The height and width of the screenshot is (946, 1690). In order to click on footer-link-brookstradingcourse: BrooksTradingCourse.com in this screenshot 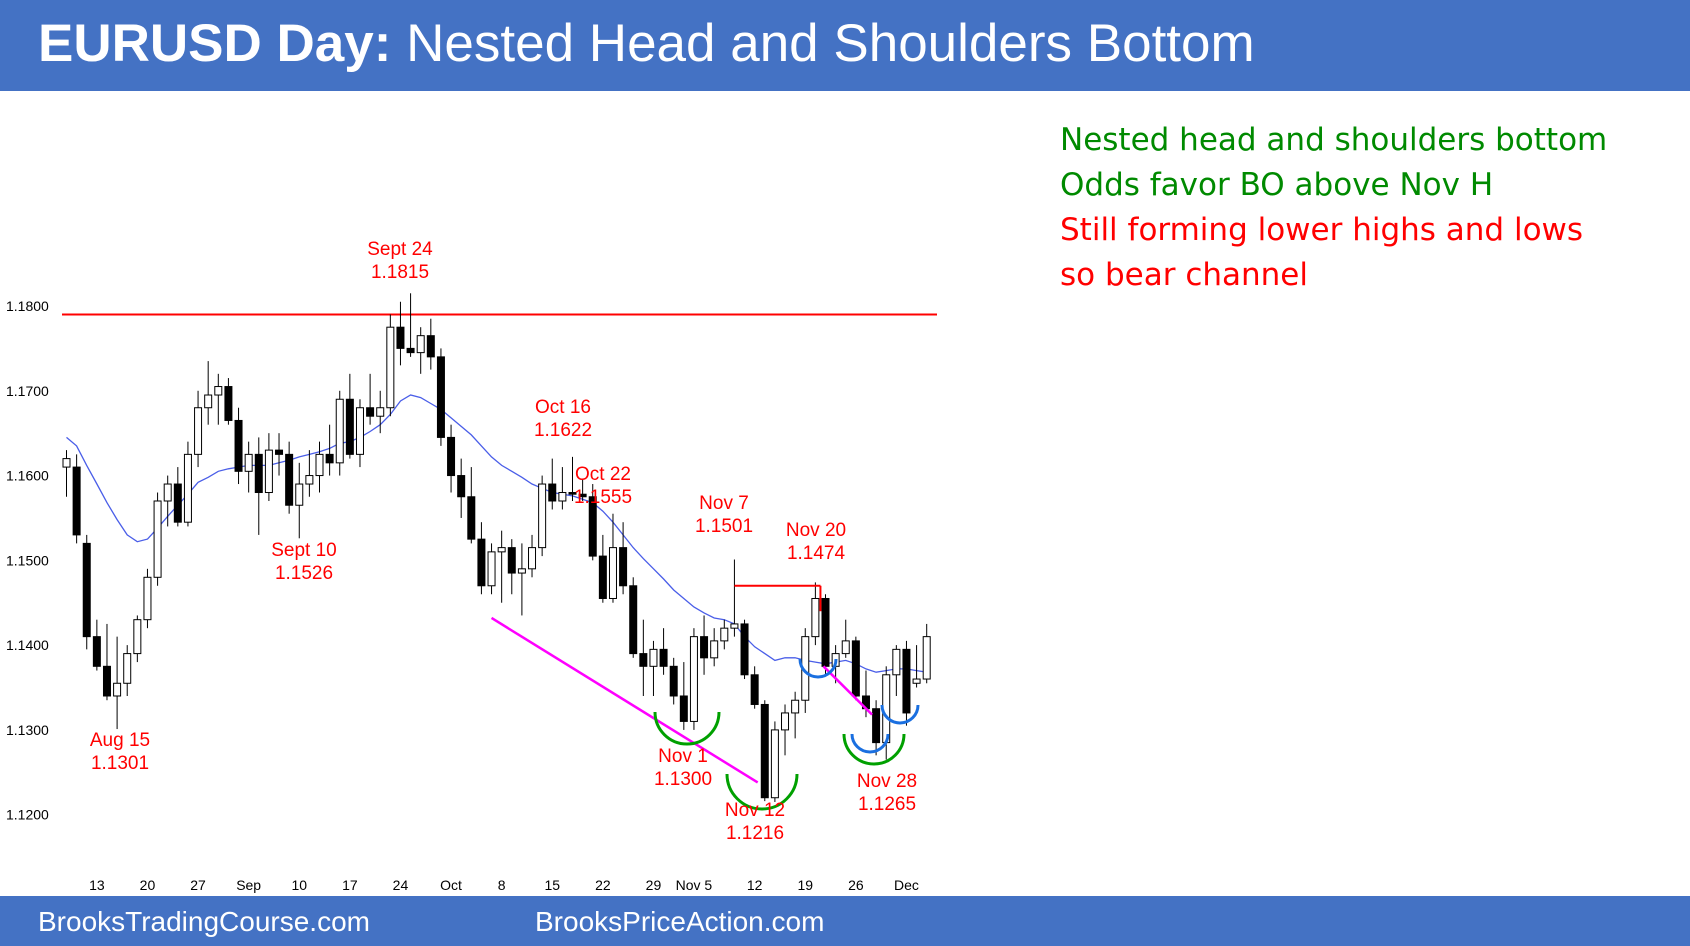, I will do `click(204, 921)`.